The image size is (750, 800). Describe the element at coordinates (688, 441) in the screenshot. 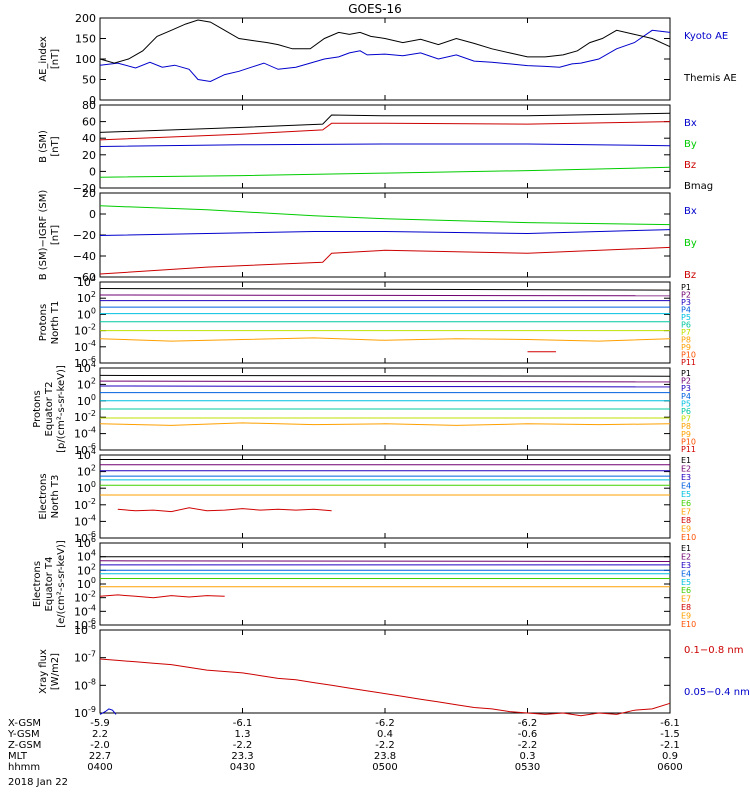

I see `legend-p10: P10` at that location.